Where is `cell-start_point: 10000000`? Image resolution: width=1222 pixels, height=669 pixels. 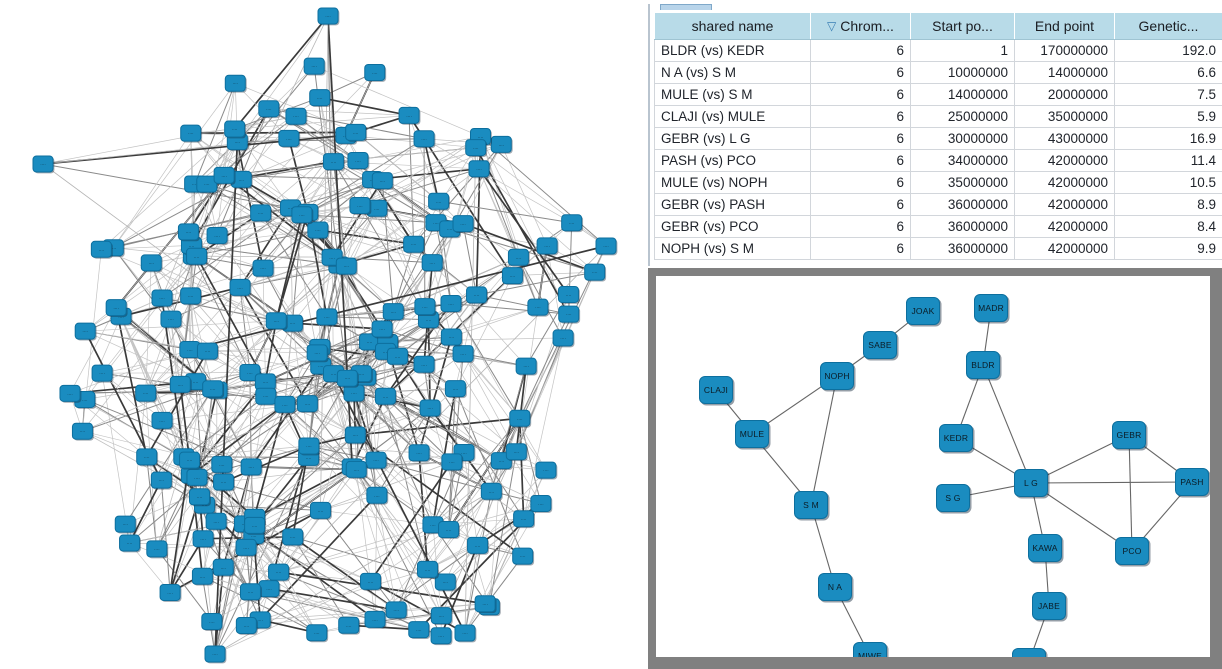 cell-start_point: 10000000 is located at coordinates (962, 72).